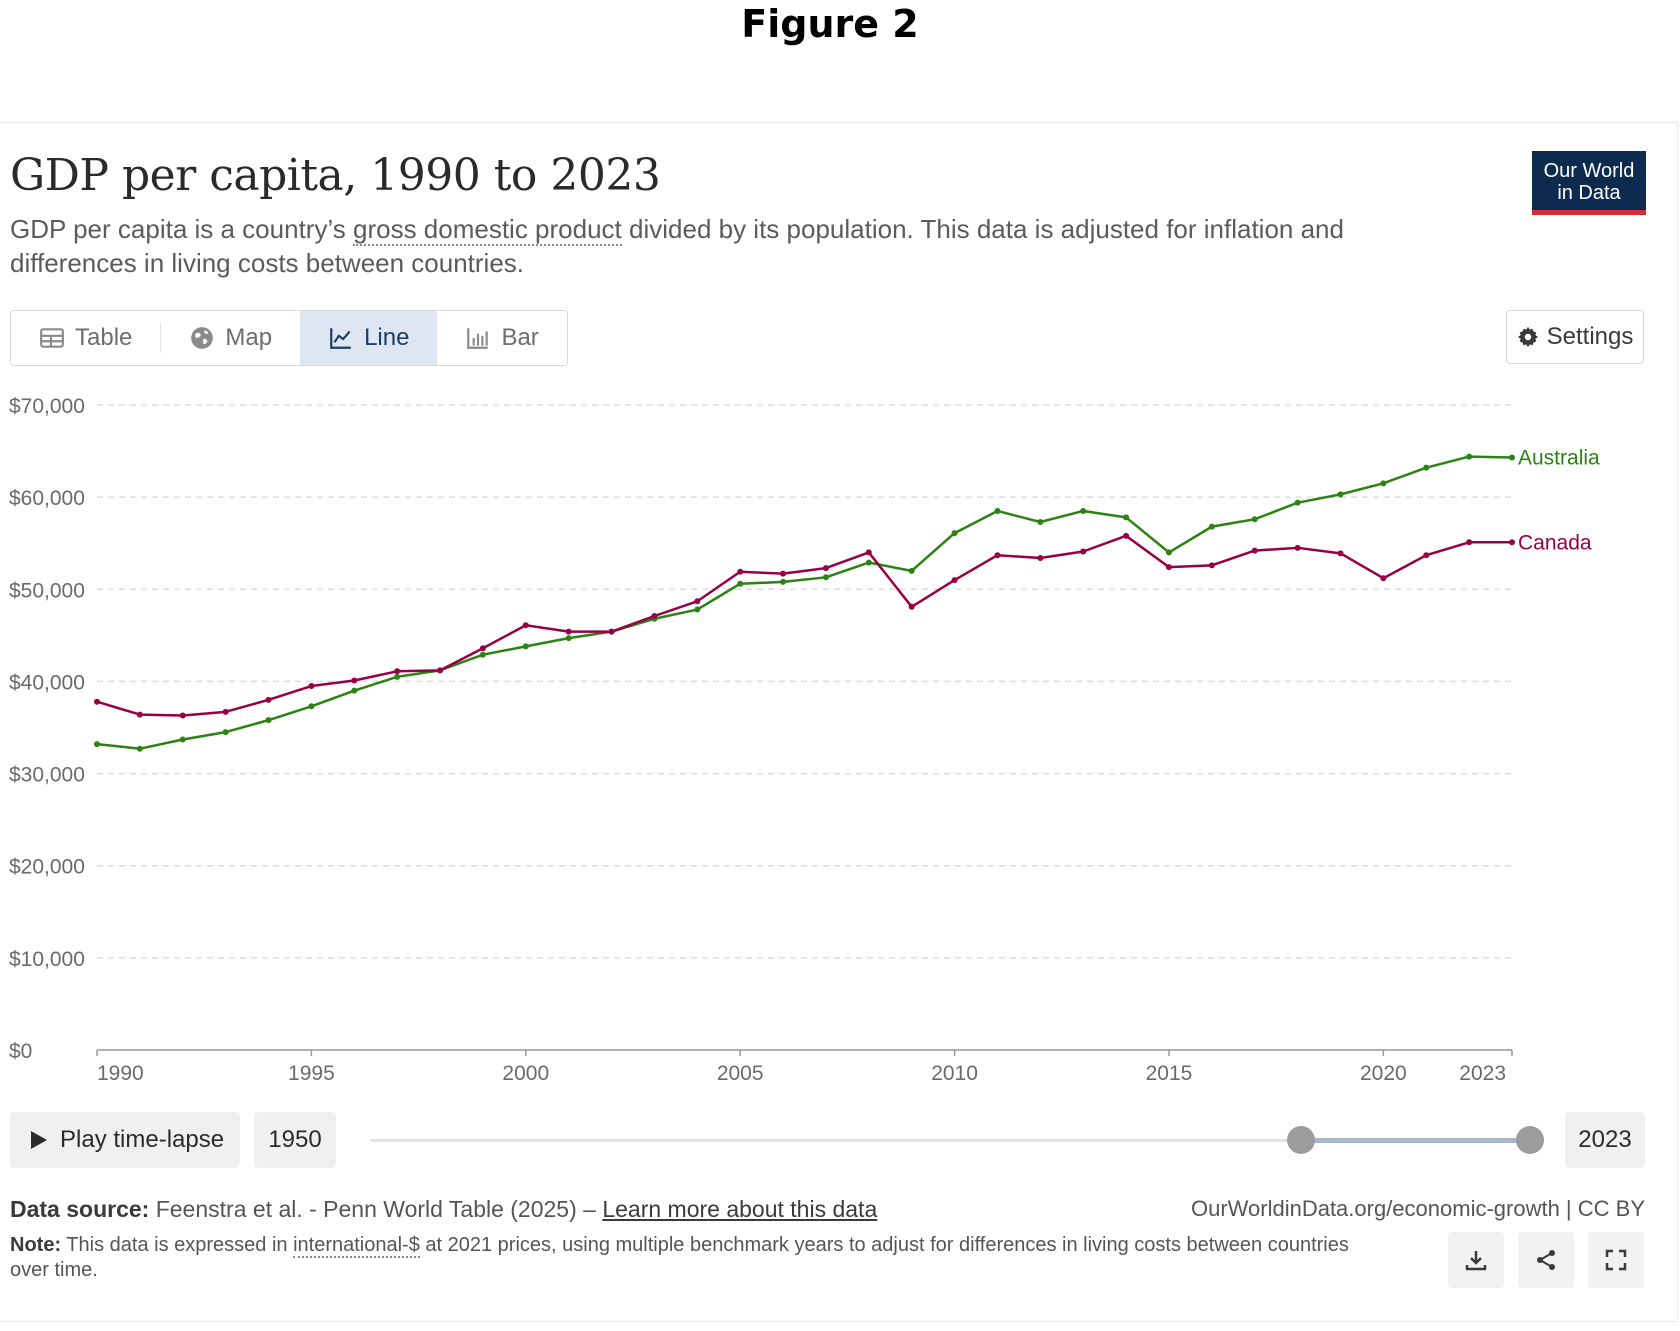 This screenshot has height=1331, width=1680. I want to click on owid-logo: Our World in Data, so click(1589, 183).